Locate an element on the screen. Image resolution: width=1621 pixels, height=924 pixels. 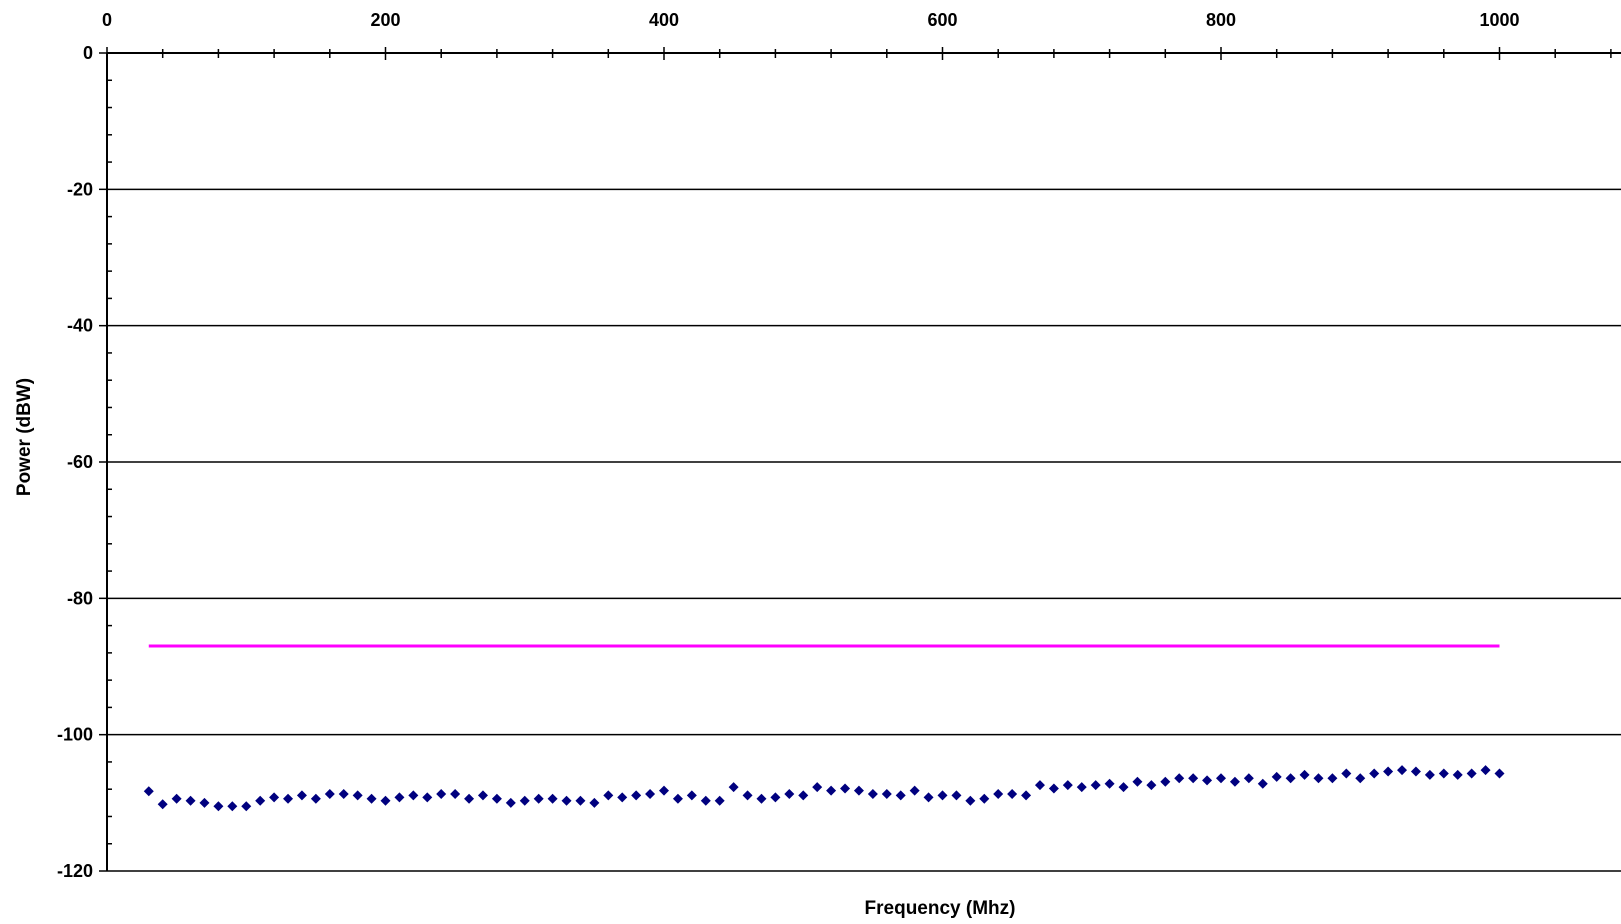
y-tick-label: -60 is located at coordinates (80, 462).